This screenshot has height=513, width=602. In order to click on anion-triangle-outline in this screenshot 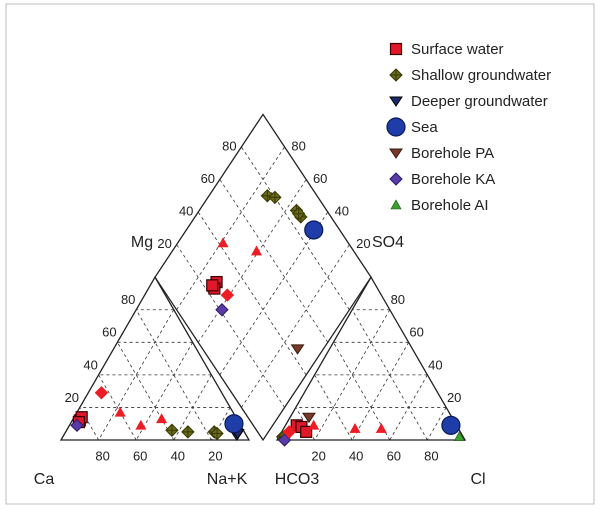, I will do `click(371, 358)`.